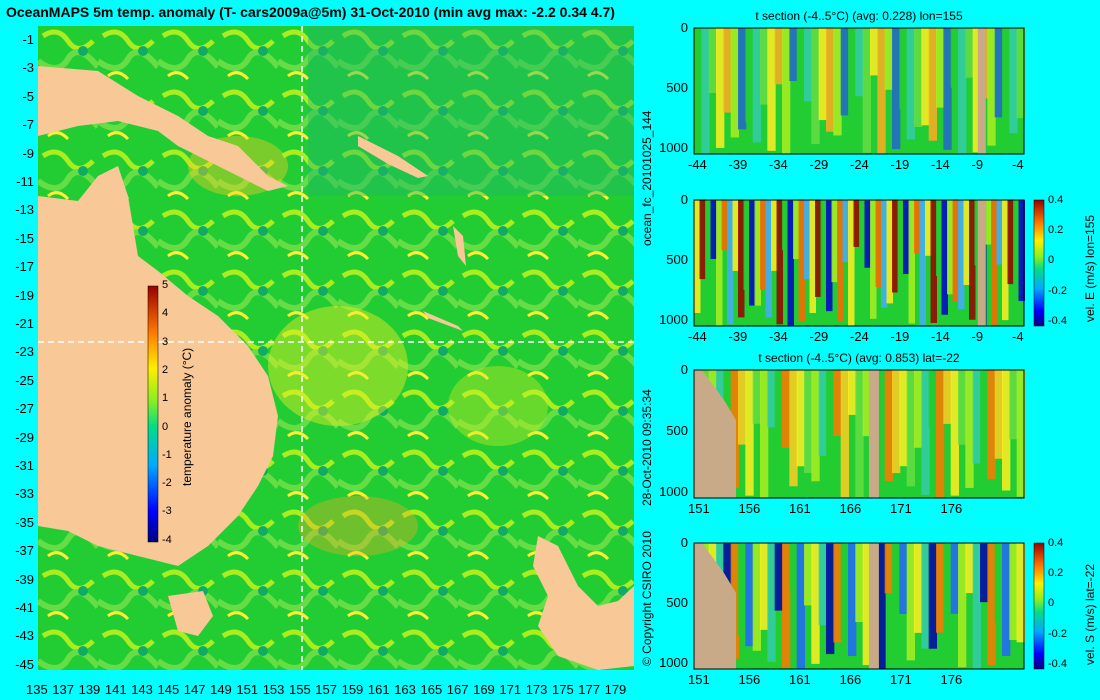 The image size is (1100, 700). Describe the element at coordinates (221, 689) in the screenshot. I see `longitude-tick-label: 149` at that location.